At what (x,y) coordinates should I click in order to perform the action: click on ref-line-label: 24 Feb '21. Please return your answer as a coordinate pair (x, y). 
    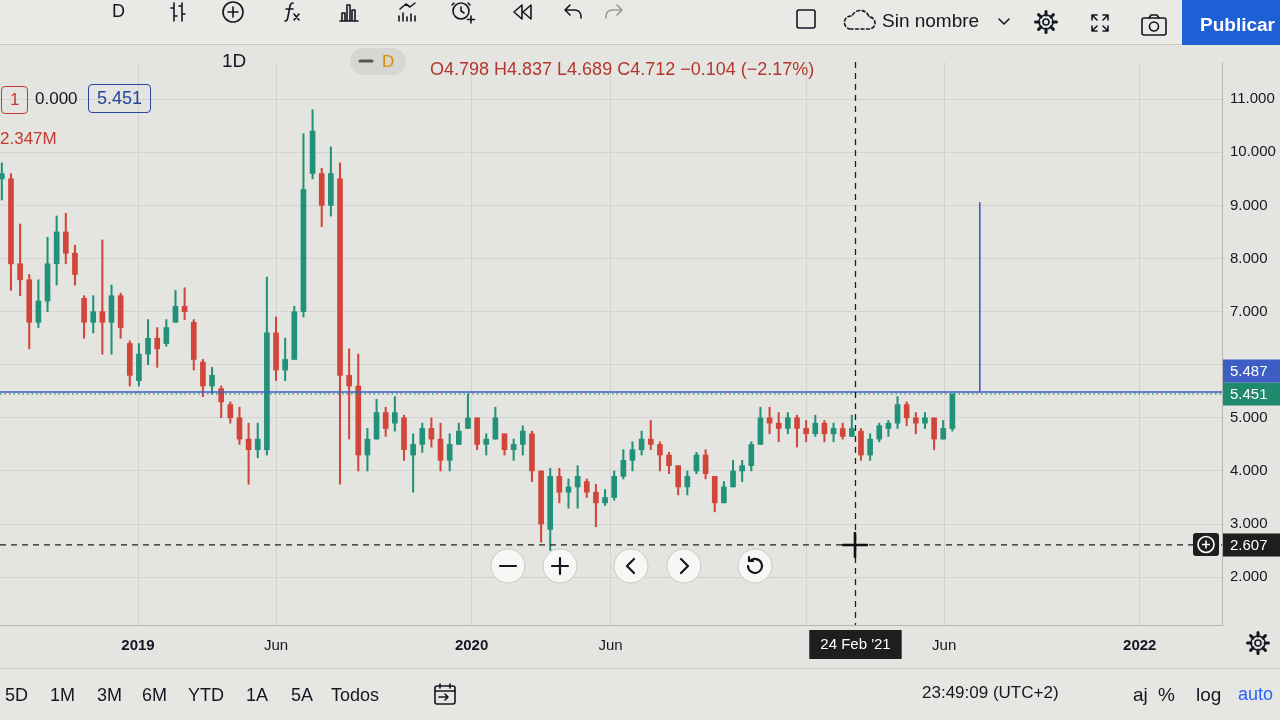
    Looking at the image, I should click on (855, 644).